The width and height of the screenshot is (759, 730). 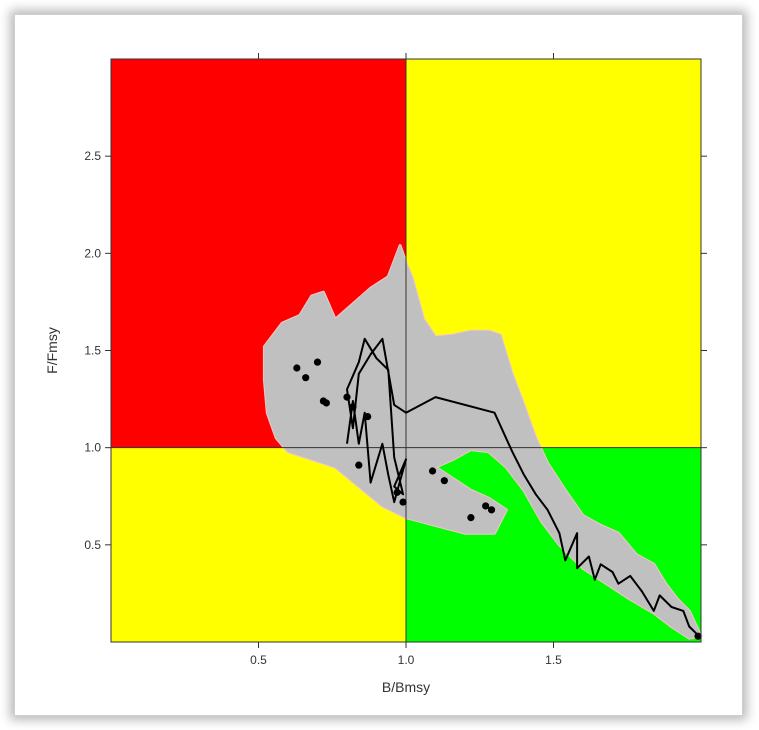 What do you see at coordinates (553, 660) in the screenshot?
I see `x-tick-label: 1.5` at bounding box center [553, 660].